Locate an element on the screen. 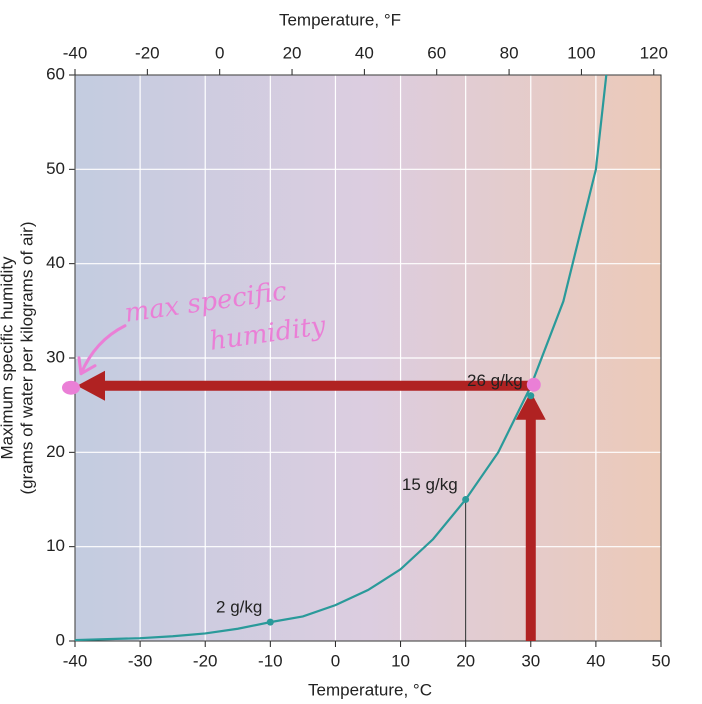 Image resolution: width=702 pixels, height=704 pixels. x-tick-label: -30 is located at coordinates (140, 660).